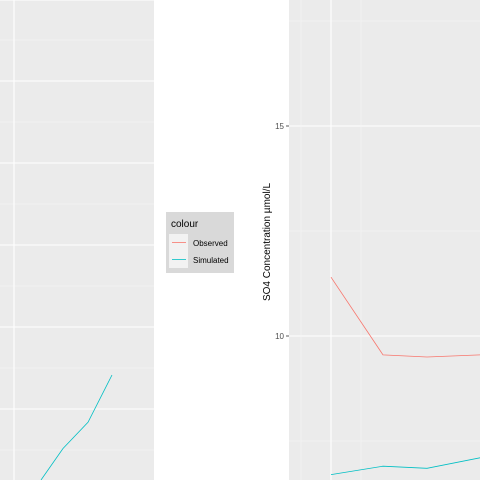 The width and height of the screenshot is (480, 480). I want to click on legend-title: colour, so click(185, 224).